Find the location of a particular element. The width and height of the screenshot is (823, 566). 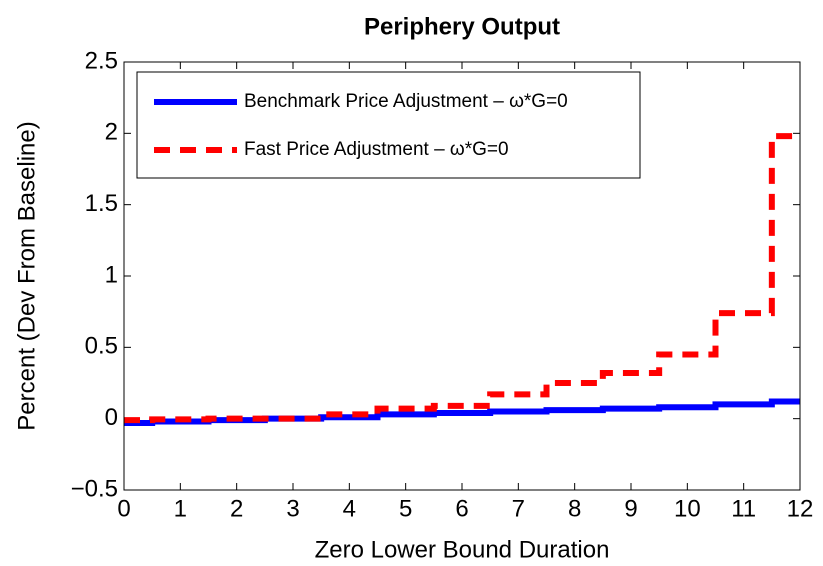

x-tick-label: 0 is located at coordinates (123, 508).